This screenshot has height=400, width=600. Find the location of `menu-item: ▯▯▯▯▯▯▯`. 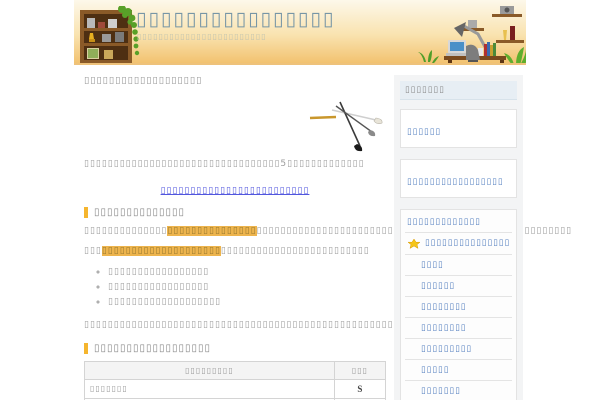

menu-item: ▯▯▯▯▯▯▯ is located at coordinates (459, 390).